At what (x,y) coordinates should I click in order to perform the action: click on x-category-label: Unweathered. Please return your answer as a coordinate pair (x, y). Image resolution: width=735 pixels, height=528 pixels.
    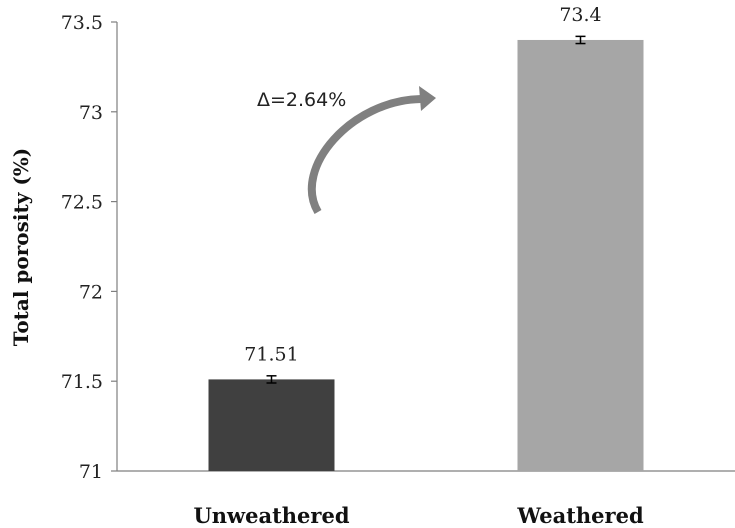
    Looking at the image, I should click on (271, 515).